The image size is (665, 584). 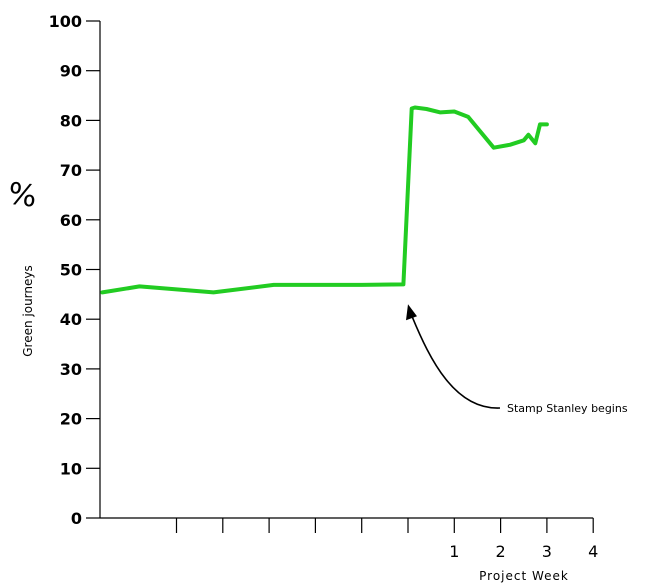 I want to click on y-tick-label: 80, so click(x=71, y=120).